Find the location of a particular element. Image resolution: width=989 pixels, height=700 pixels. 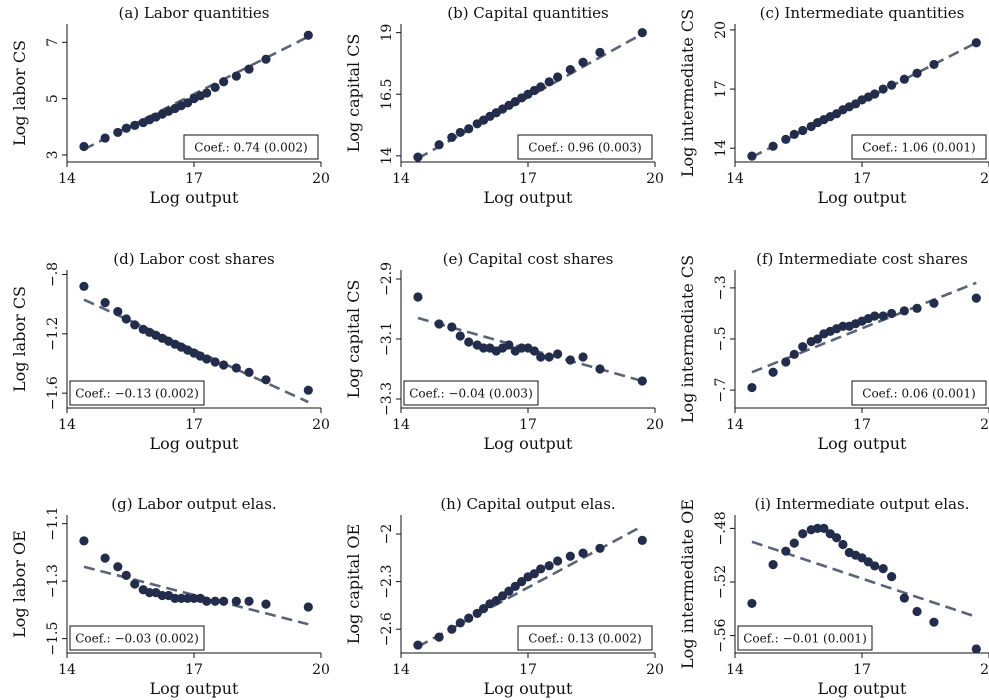

y-tick-label: −.3 is located at coordinates (721, 287).